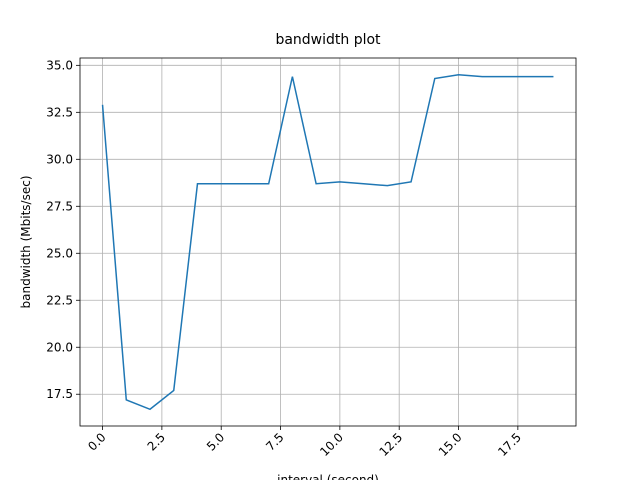  Describe the element at coordinates (274, 441) in the screenshot. I see `x-tick-label: 7.5` at that location.